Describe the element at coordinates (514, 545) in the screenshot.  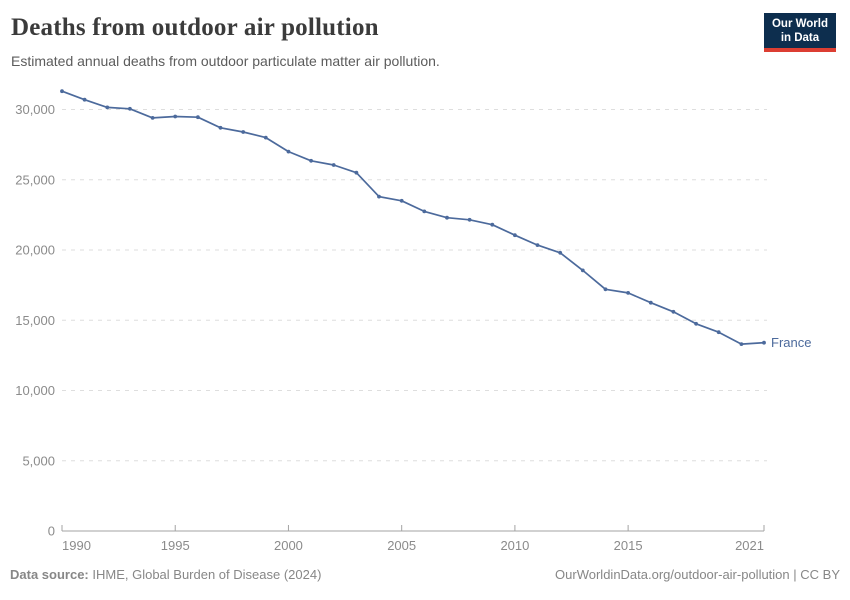
I see `x-axis-label: 2010` at that location.